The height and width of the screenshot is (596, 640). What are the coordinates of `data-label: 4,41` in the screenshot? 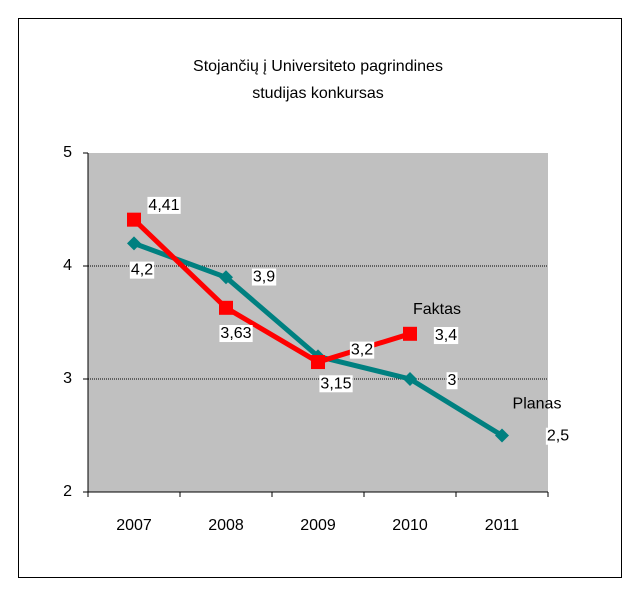 It's located at (163, 205).